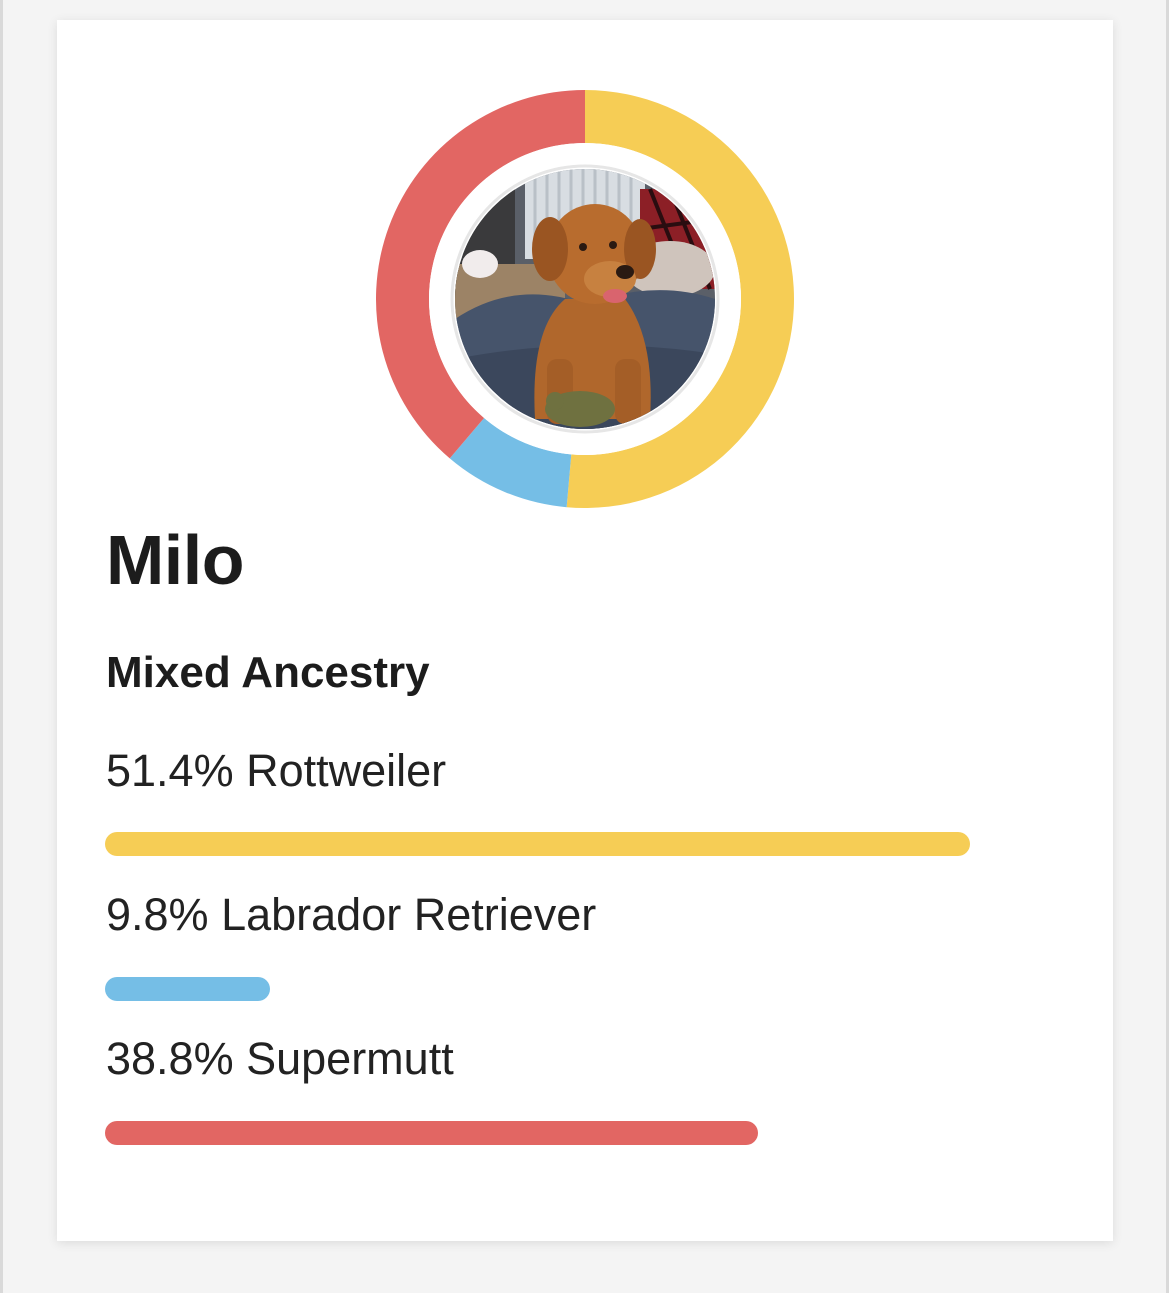 This screenshot has width=1169, height=1293. I want to click on donut-slice-supermutt, so click(480, 274).